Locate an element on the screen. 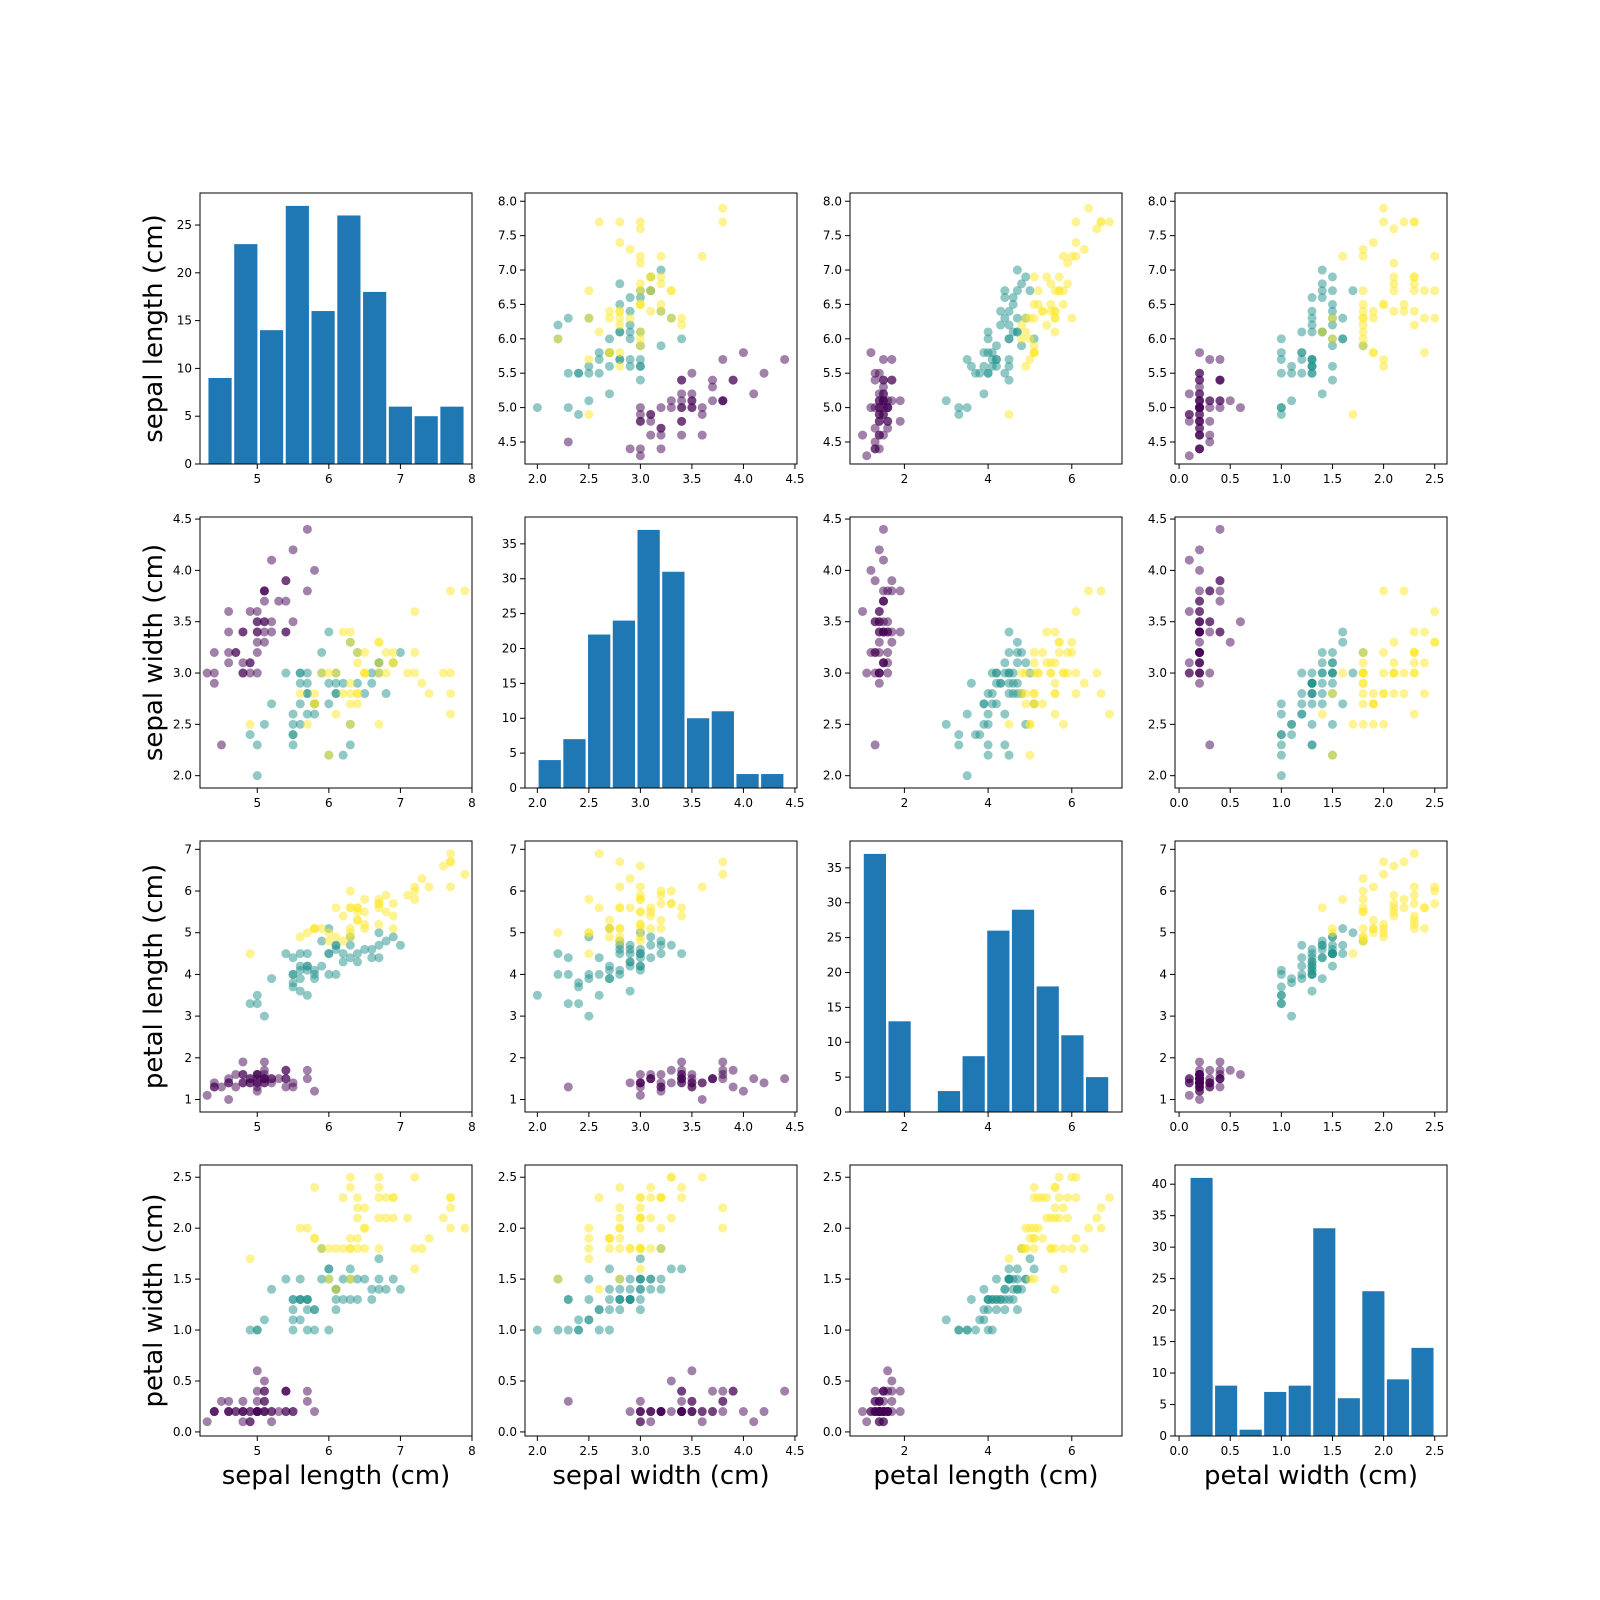  x-tick-label: 3.5 is located at coordinates (691, 479).